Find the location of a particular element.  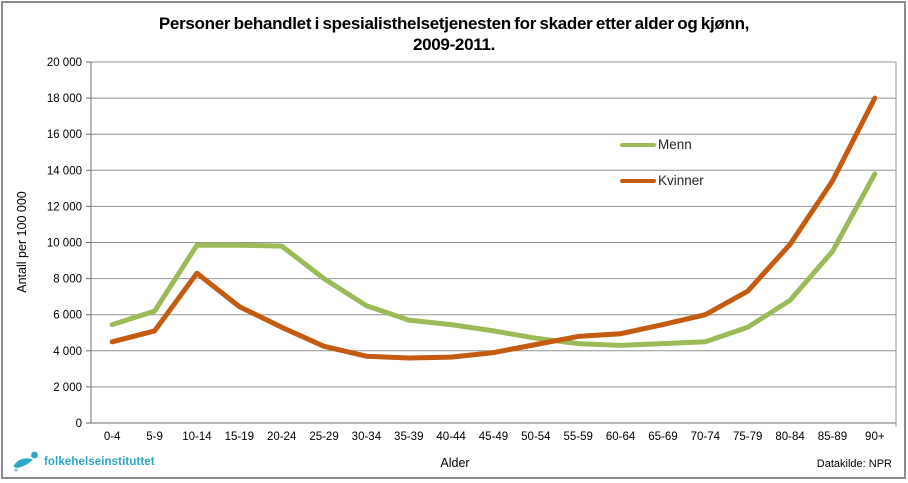

fhi-swirl-icon is located at coordinates (25, 461).